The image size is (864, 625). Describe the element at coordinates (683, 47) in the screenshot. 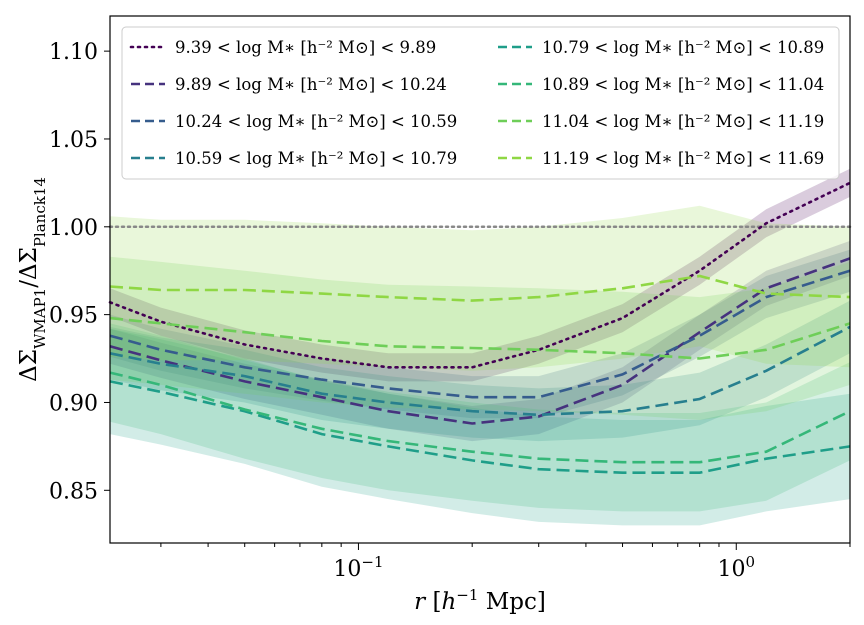

I see `legend-entry-5: 10.79 < log M∗ [h⁻² M⊙] < 10.89` at that location.